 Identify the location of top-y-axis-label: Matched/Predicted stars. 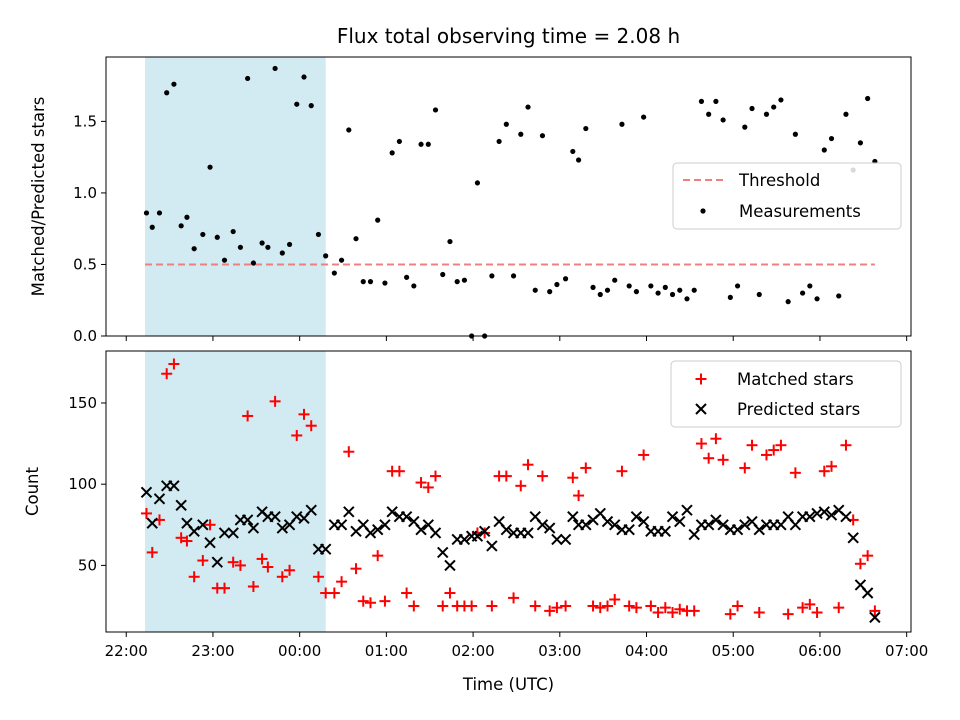
(38, 197).